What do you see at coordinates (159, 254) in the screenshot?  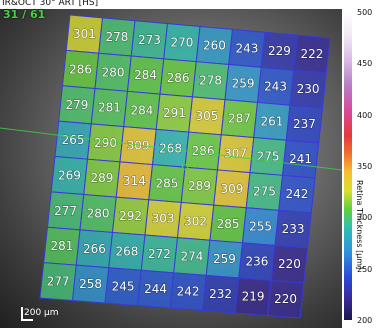 I see `cell-thickness-value: 272` at bounding box center [159, 254].